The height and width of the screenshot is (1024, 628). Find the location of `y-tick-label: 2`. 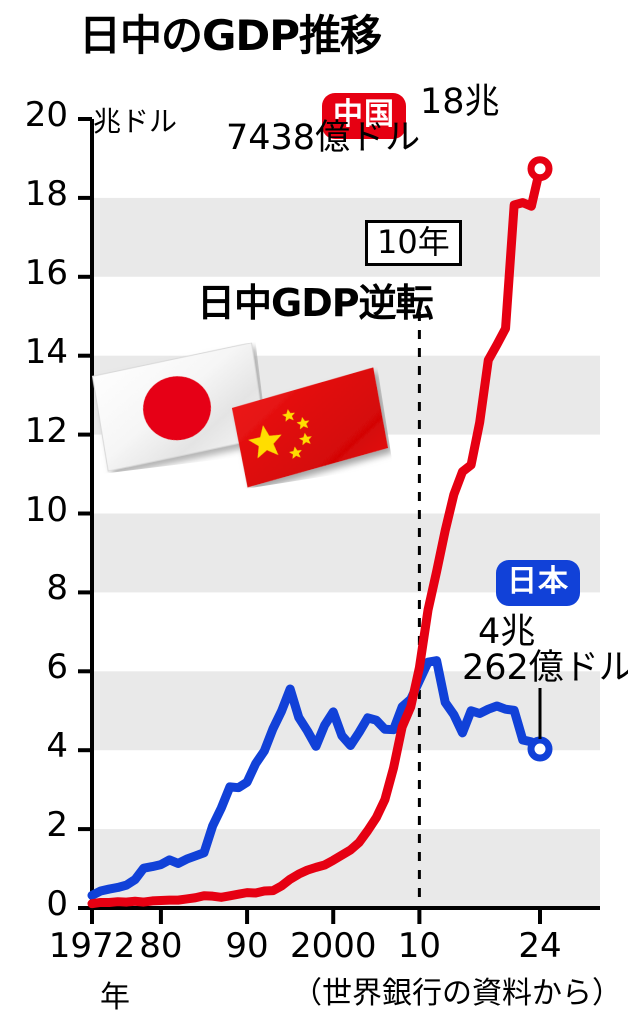

y-tick-label: 2 is located at coordinates (57, 825).